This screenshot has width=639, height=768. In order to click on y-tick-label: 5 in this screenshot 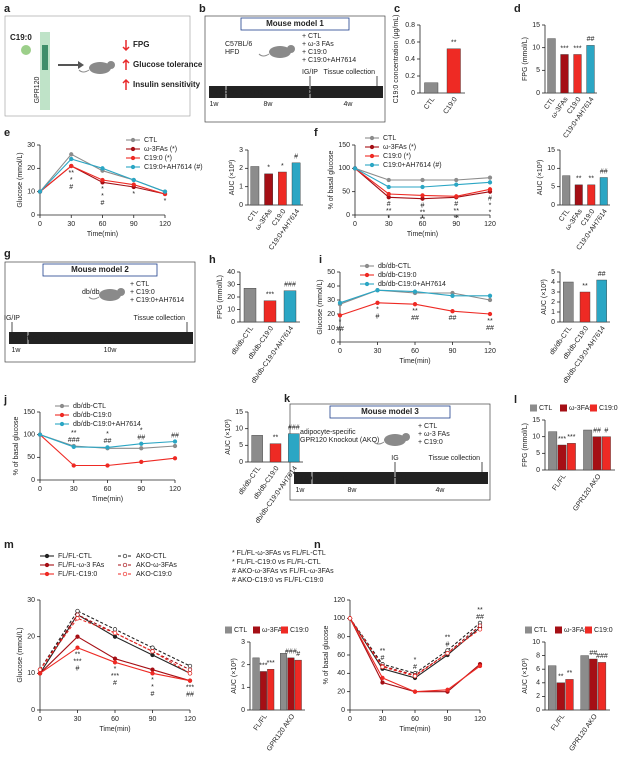, I will do `click(553, 187)`.